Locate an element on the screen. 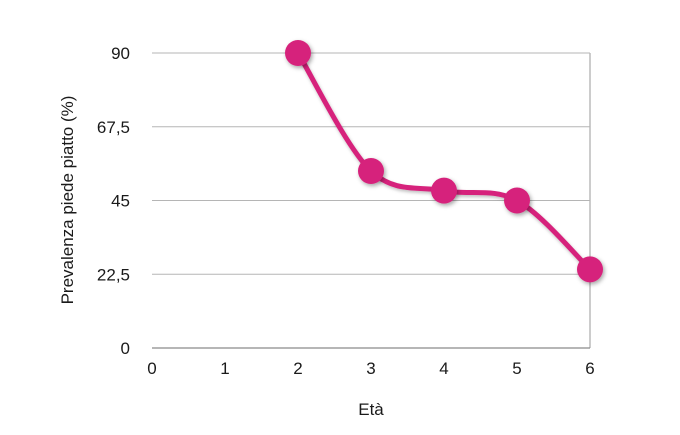 This screenshot has width=680, height=435. y-tick-label-4: 90 is located at coordinates (120, 53).